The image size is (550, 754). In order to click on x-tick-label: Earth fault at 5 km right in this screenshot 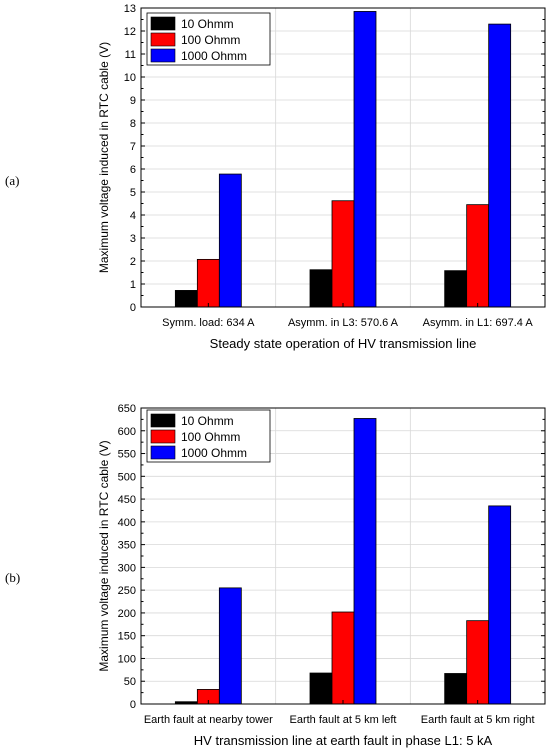, I will do `click(478, 720)`.